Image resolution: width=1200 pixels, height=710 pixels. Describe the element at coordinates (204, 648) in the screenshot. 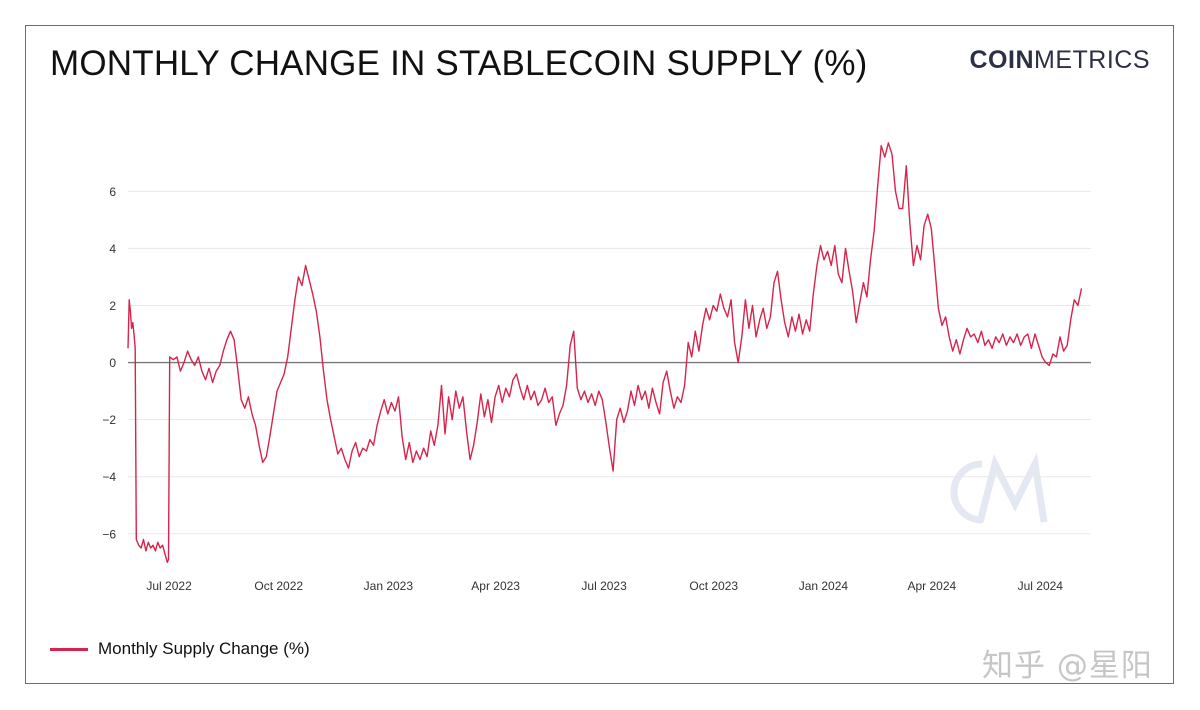

I see `legend-label: Monthly Supply Change (%)` at that location.